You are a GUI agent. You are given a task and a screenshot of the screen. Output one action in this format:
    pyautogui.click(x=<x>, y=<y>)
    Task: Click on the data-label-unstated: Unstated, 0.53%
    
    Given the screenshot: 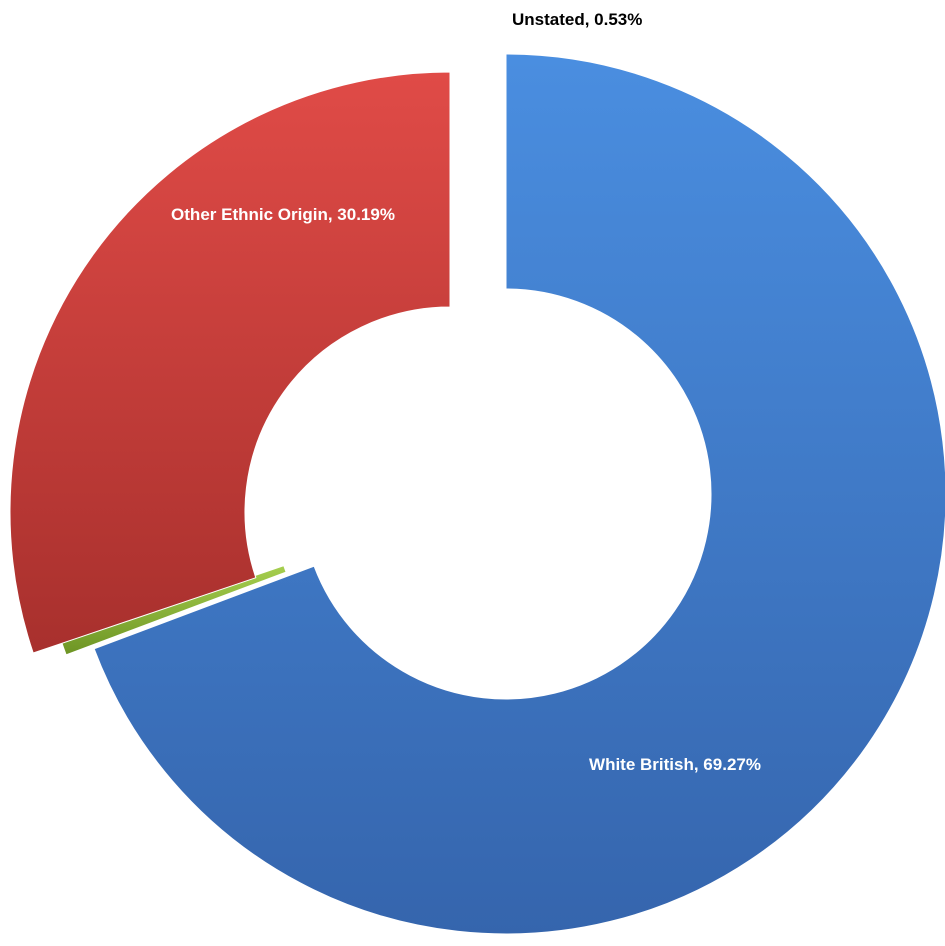 What is the action you would take?
    pyautogui.click(x=577, y=19)
    